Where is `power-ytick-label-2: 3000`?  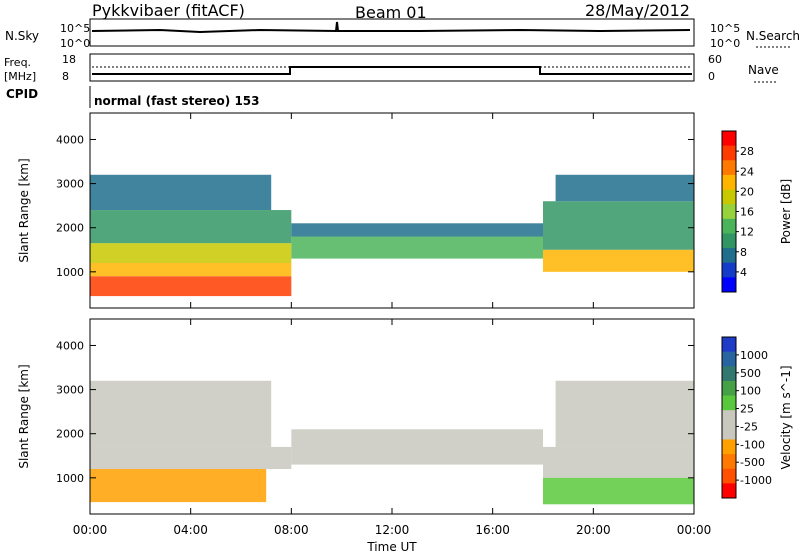
power-ytick-label-2: 3000 is located at coordinates (70, 184).